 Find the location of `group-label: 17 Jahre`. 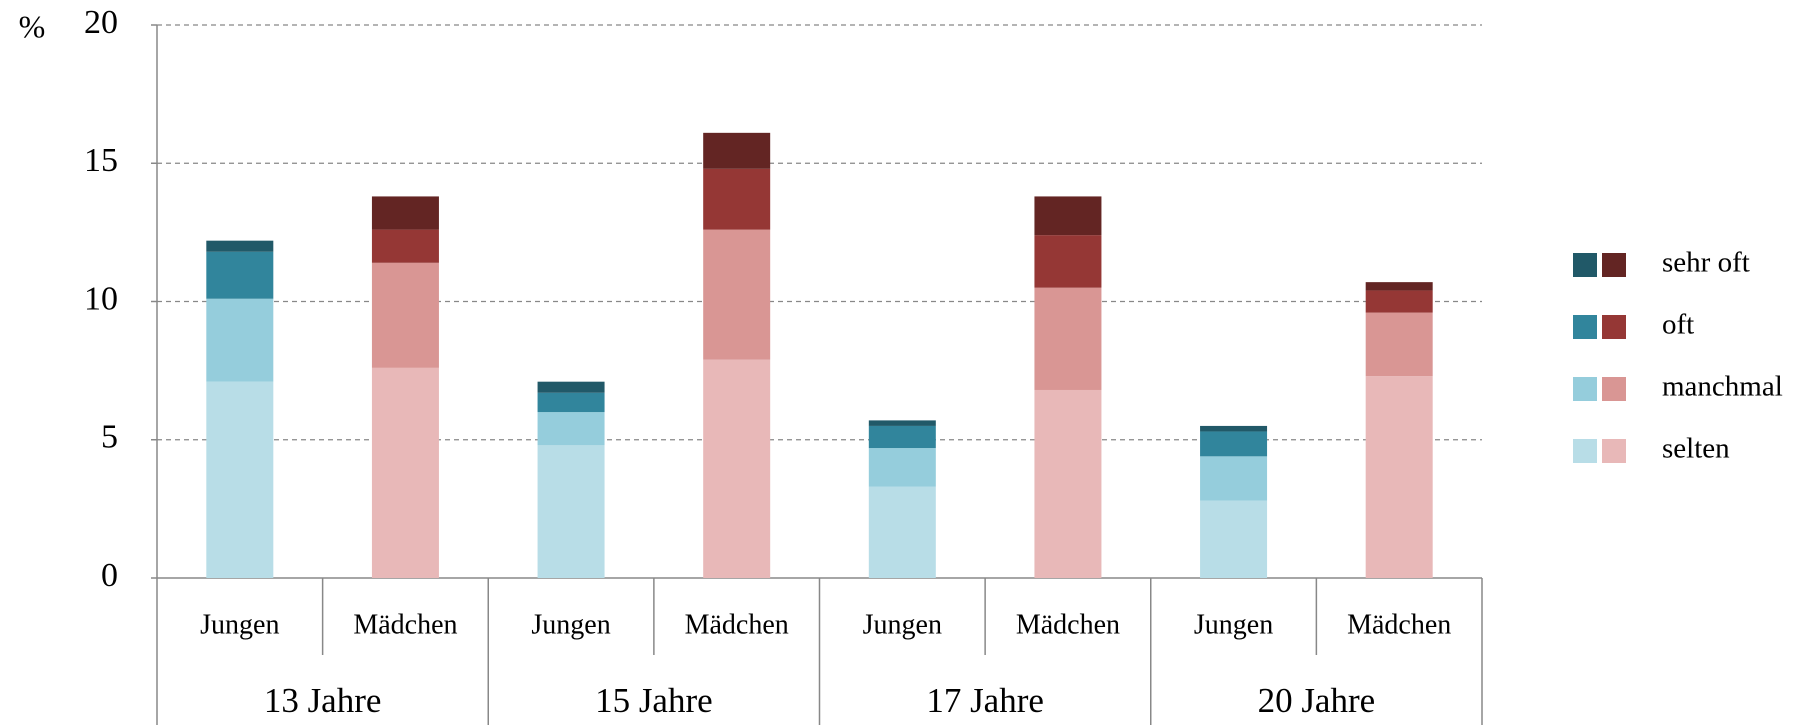

group-label: 17 Jahre is located at coordinates (985, 700).